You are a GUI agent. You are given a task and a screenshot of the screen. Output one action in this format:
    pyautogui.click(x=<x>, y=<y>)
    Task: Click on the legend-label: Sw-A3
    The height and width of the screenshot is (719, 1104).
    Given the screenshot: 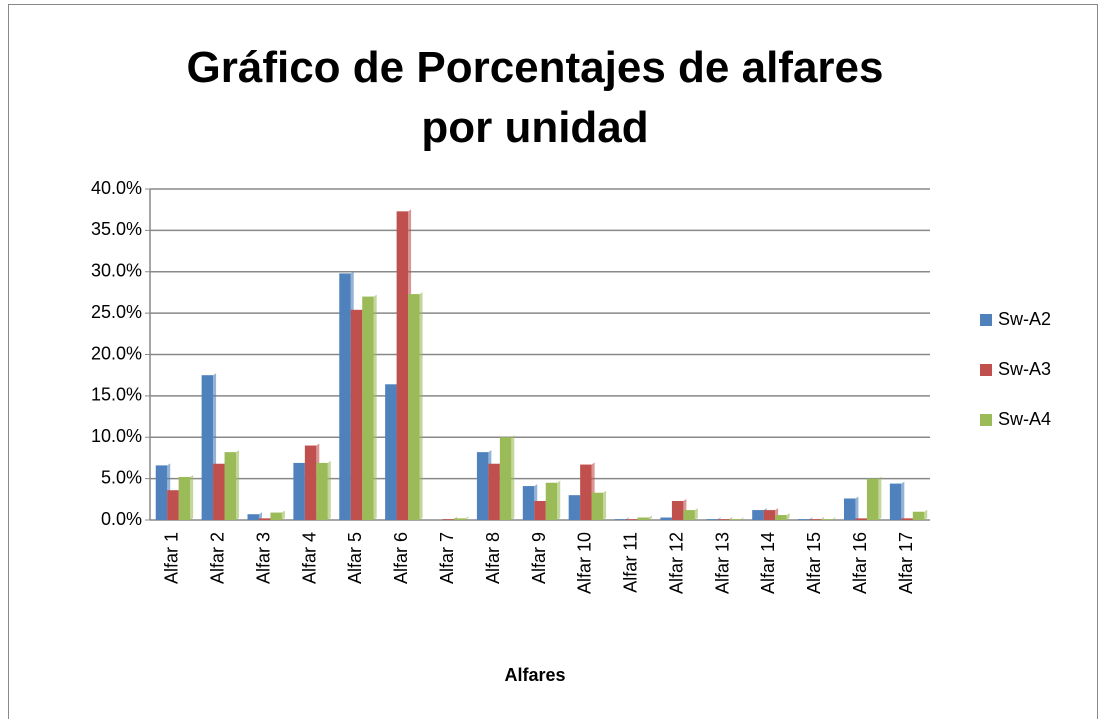 What is the action you would take?
    pyautogui.click(x=1024, y=369)
    